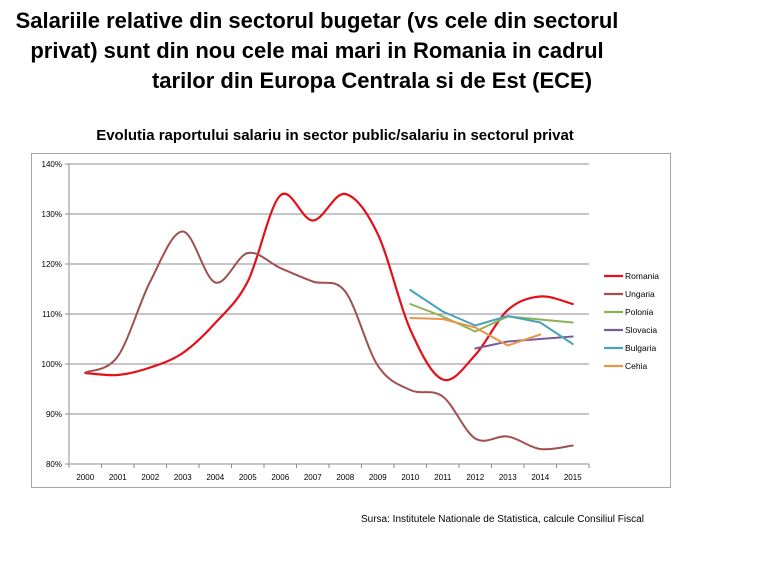 This screenshot has width=764, height=580. I want to click on series-bulgaria, so click(491, 317).